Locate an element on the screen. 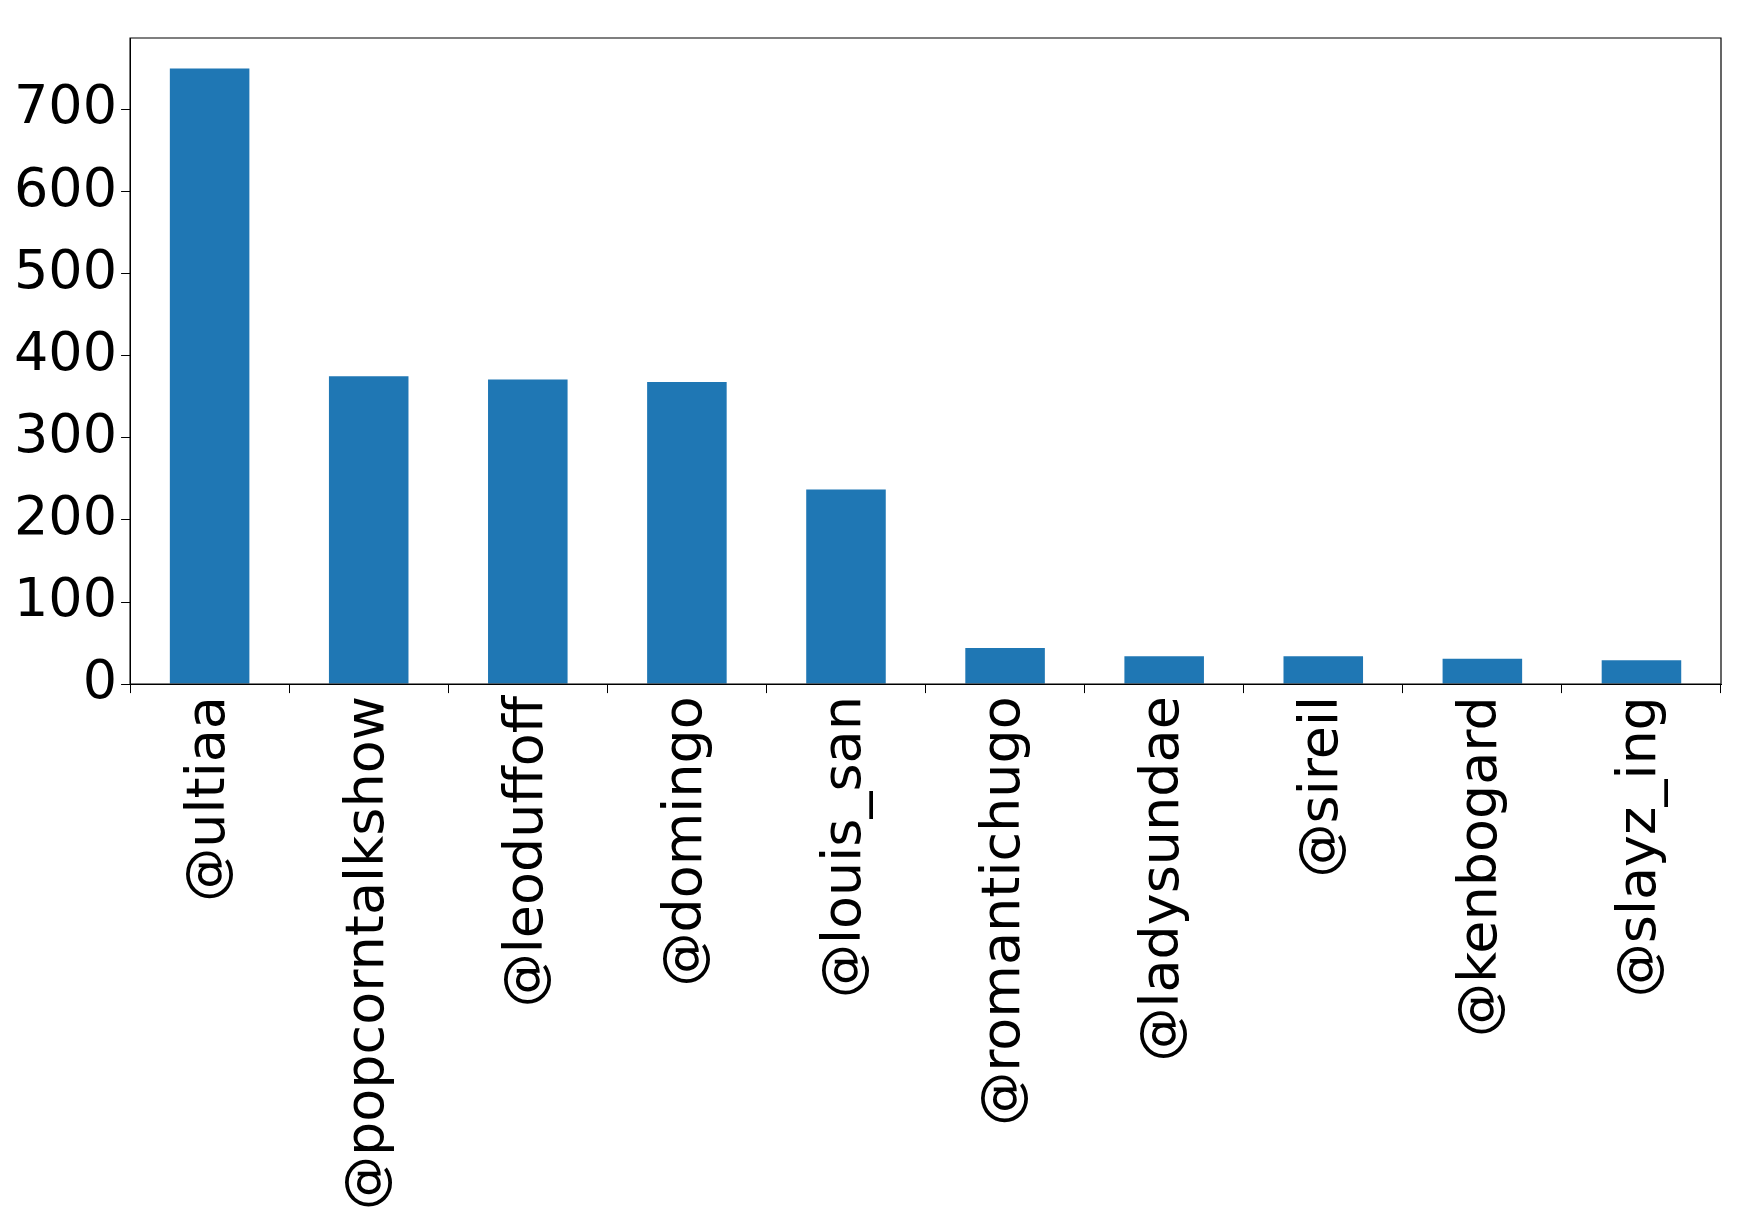 The height and width of the screenshot is (1223, 1759). y-tick-label: 200 is located at coordinates (65, 515).